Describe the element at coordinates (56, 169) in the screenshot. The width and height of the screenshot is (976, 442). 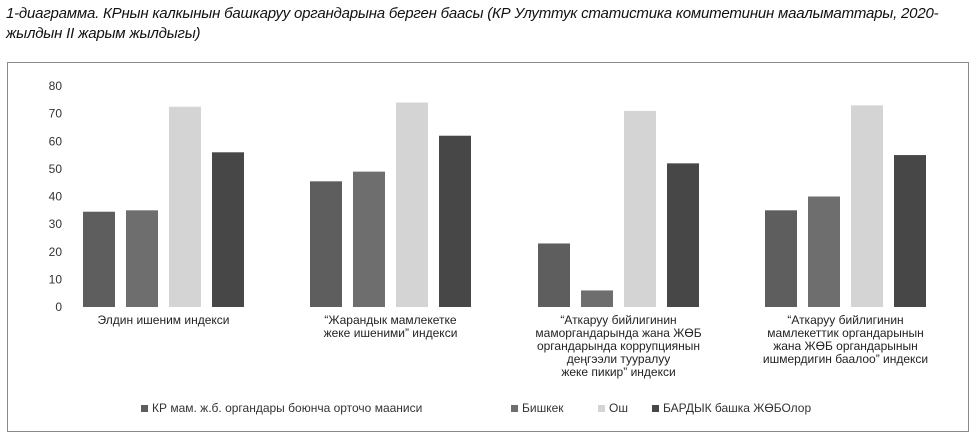
I see `y-tick-label: 50` at that location.